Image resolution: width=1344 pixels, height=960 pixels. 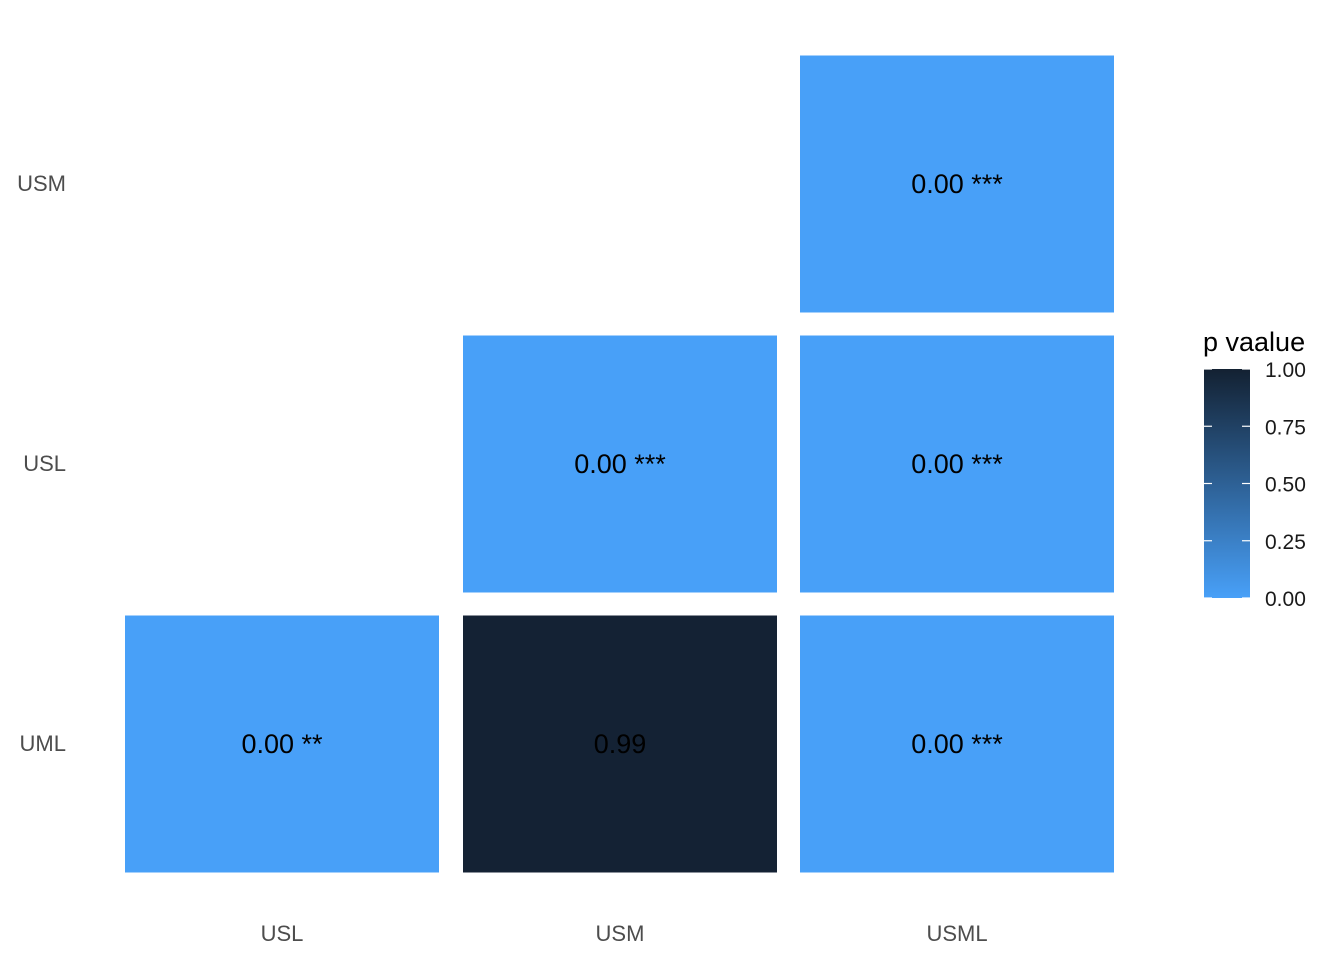 What do you see at coordinates (1285, 542) in the screenshot?
I see `legend-tick-label: 0.25` at bounding box center [1285, 542].